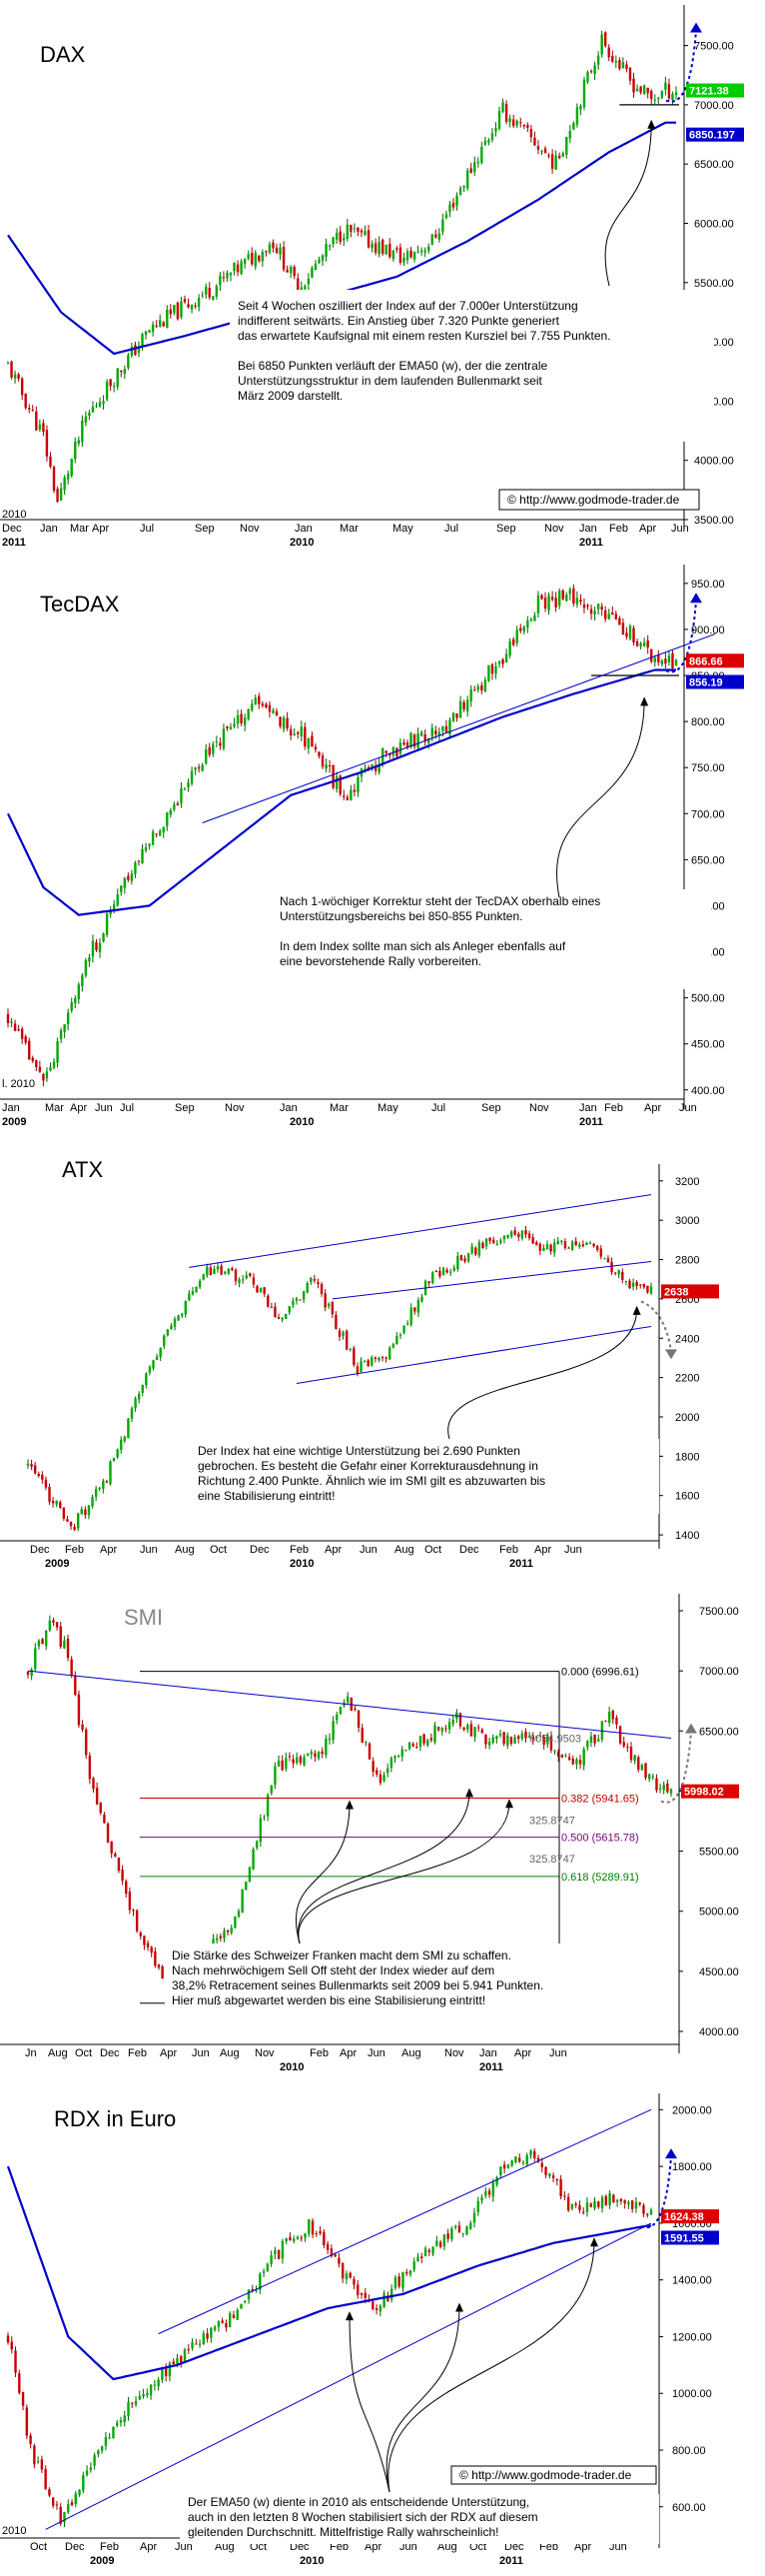 This screenshot has width=765, height=2576. What do you see at coordinates (708, 999) in the screenshot?
I see `y-tick-label: 500.00` at bounding box center [708, 999].